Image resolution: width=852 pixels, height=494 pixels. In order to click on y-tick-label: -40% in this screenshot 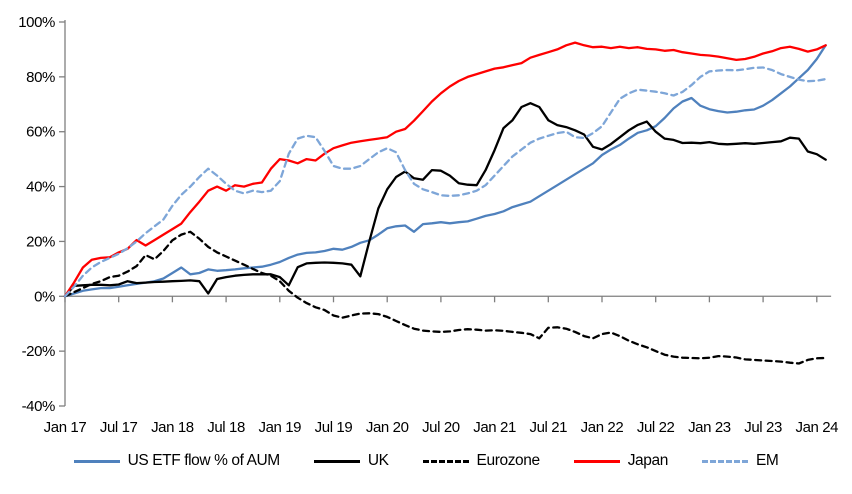, I will do `click(38, 406)`.